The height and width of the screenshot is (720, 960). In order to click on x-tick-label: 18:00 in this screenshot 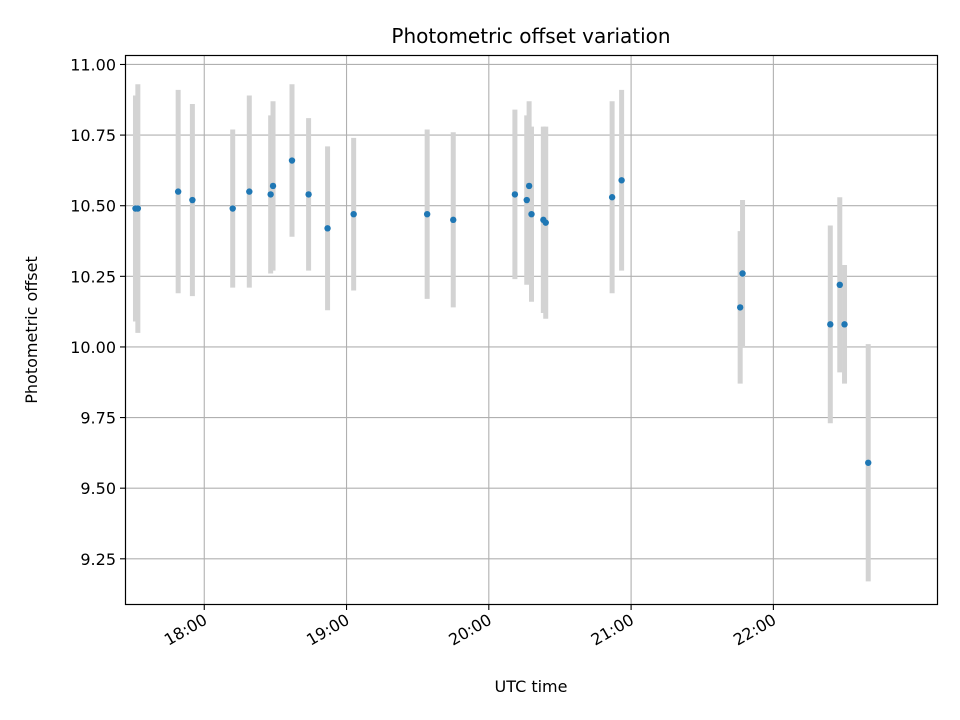, I will do `click(185, 630)`.